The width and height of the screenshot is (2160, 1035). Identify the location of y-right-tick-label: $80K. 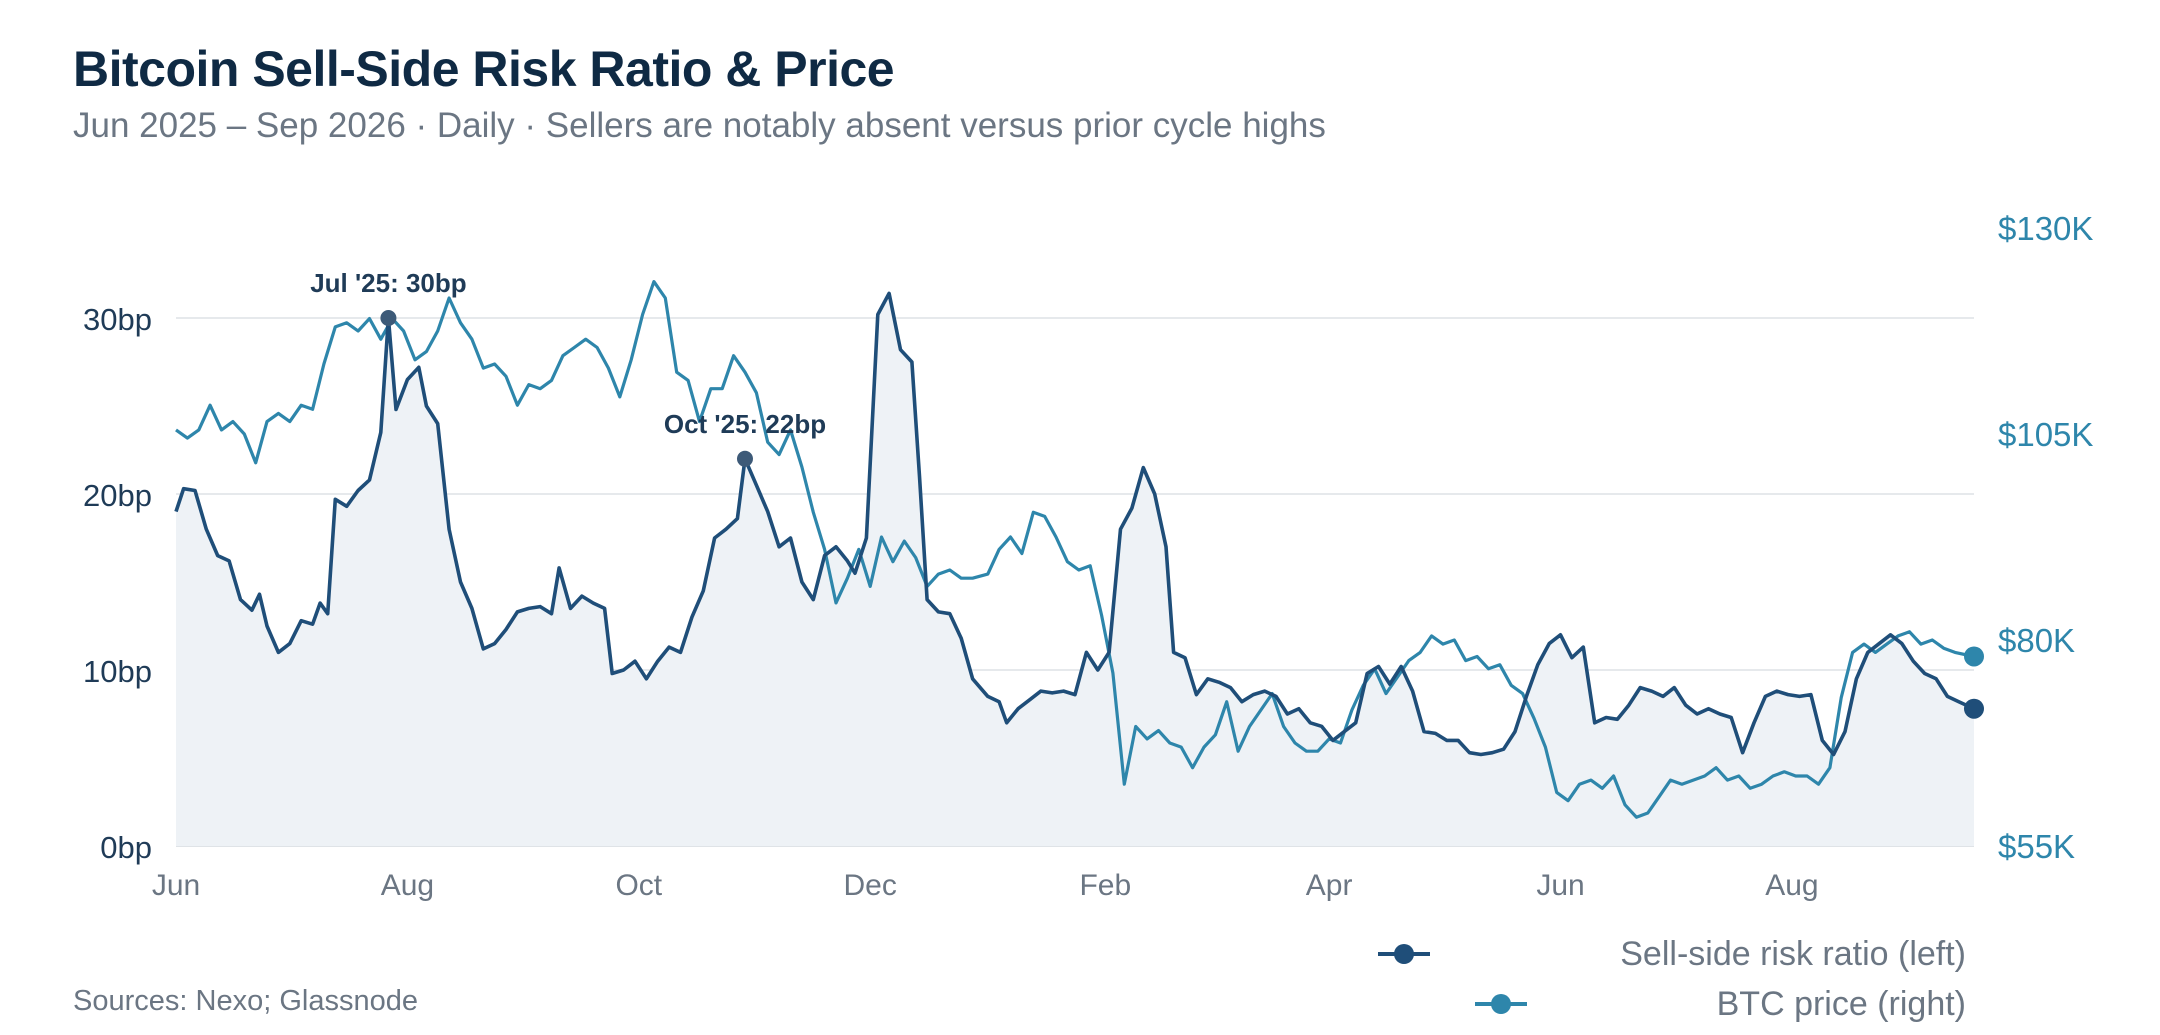
(2036, 640).